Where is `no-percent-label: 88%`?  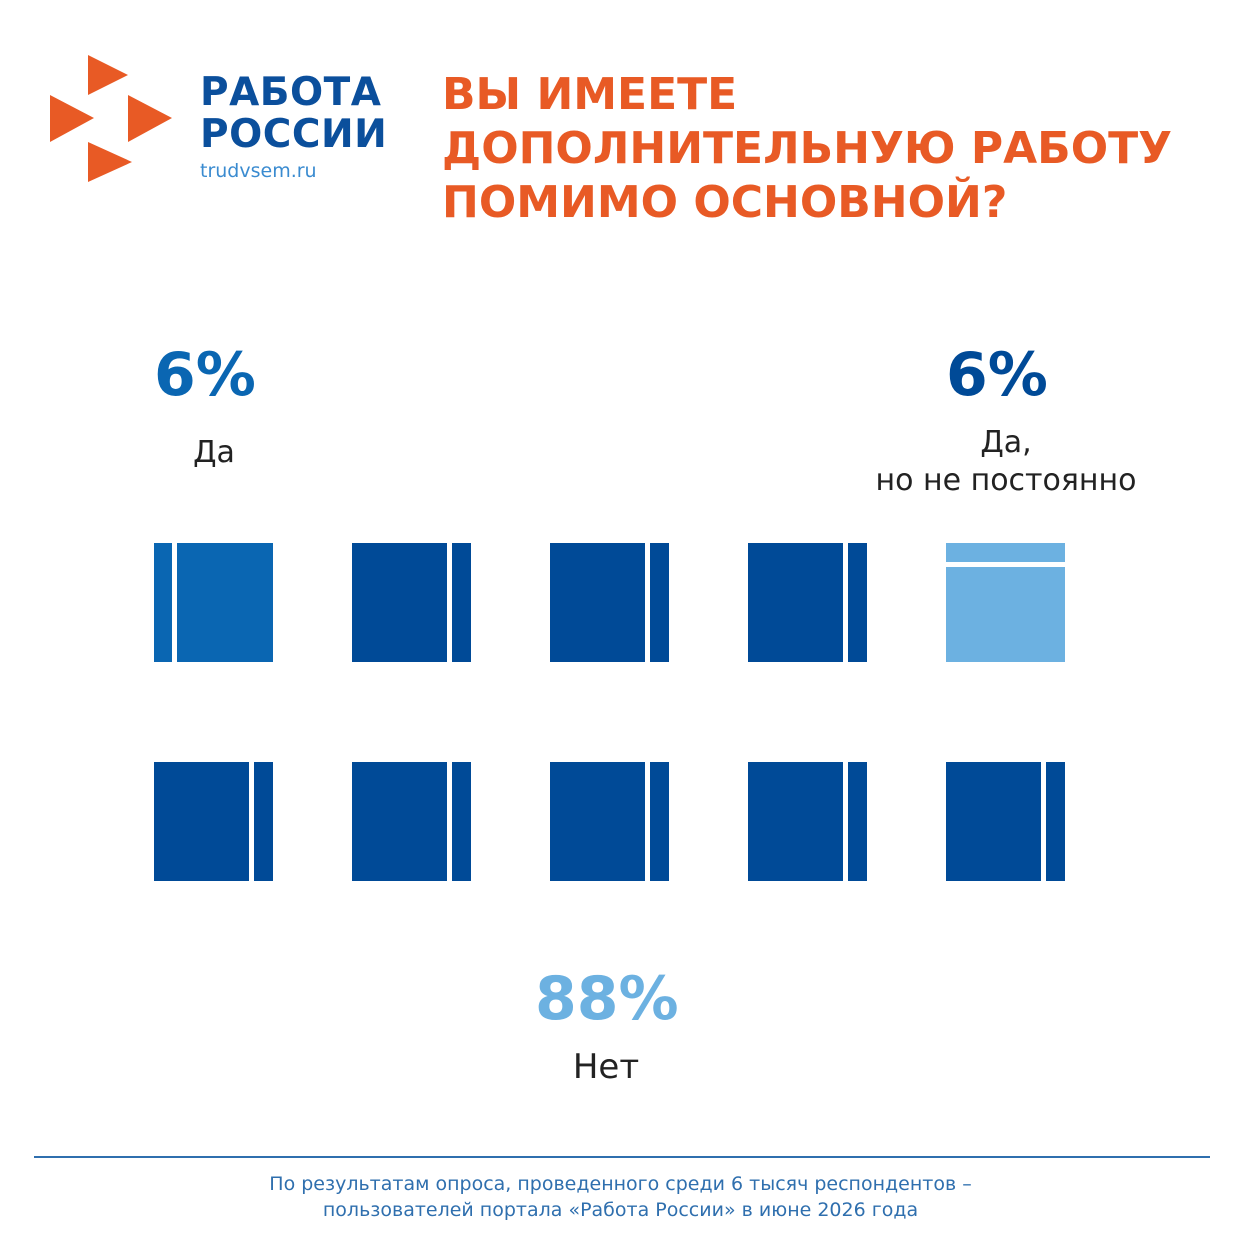 no-percent-label: 88% is located at coordinates (607, 999).